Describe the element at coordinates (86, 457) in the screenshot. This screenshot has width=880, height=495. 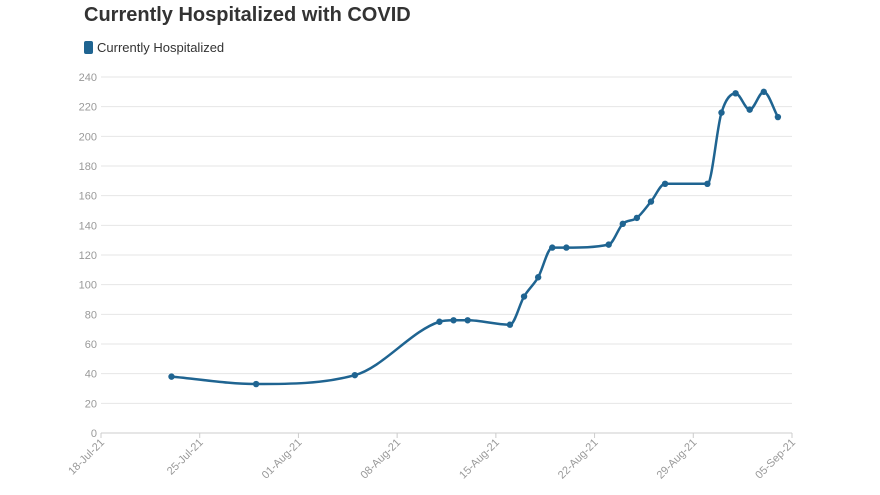
I see `x-tick-label: 18-Jul-21` at that location.